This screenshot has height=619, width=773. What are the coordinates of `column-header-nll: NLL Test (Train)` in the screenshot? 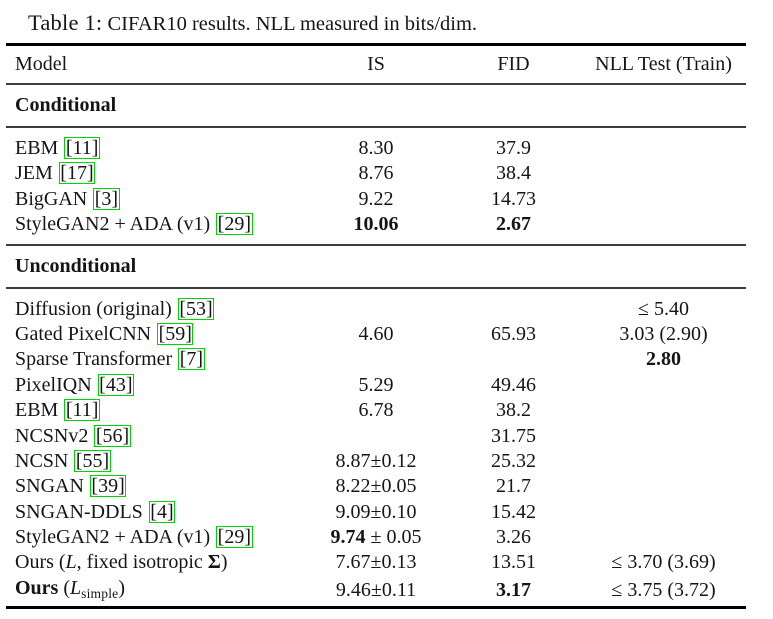 It's located at (663, 64).